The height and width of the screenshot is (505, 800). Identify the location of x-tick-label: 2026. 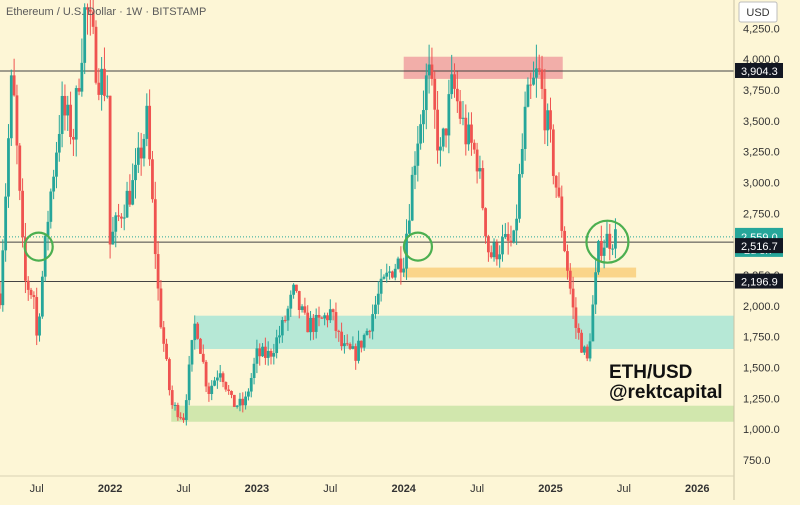
(697, 489).